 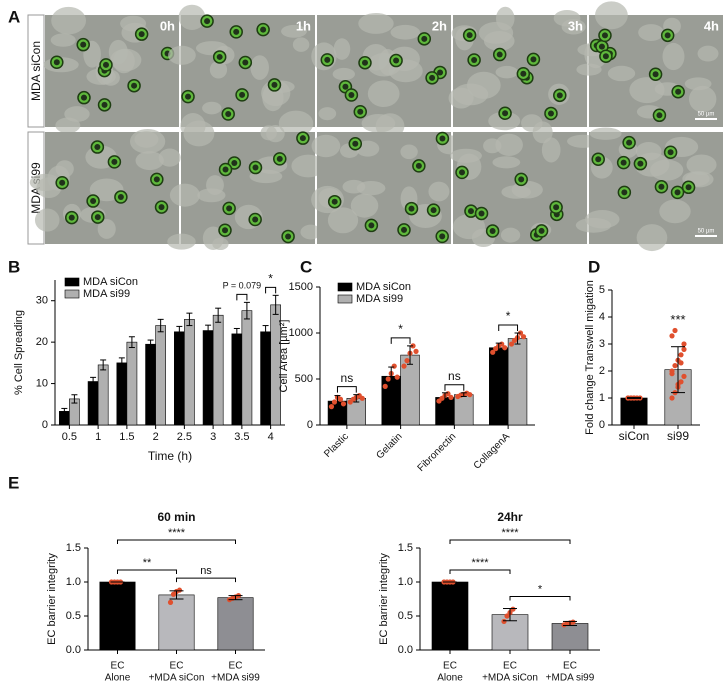 I want to click on x-tick-label: +MDA siCon, so click(x=177, y=678).